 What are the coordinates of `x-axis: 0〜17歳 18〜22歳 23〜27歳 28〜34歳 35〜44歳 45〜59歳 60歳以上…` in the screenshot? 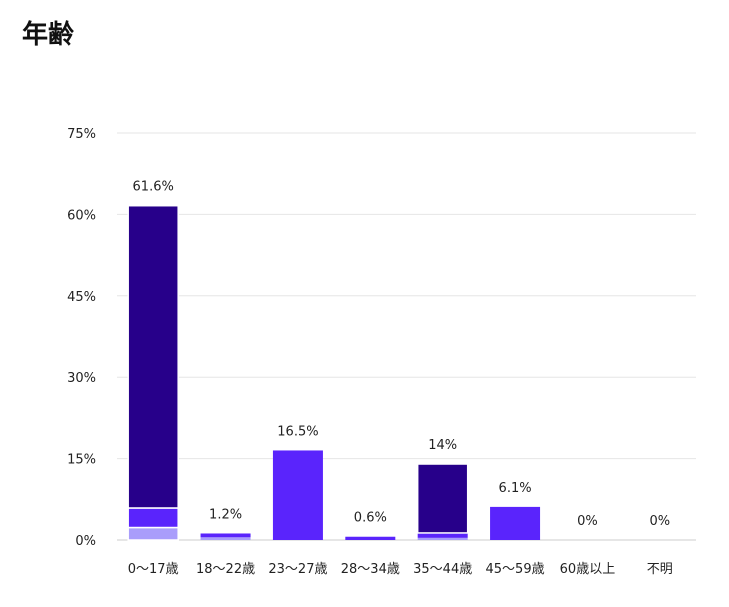 It's located at (400, 569).